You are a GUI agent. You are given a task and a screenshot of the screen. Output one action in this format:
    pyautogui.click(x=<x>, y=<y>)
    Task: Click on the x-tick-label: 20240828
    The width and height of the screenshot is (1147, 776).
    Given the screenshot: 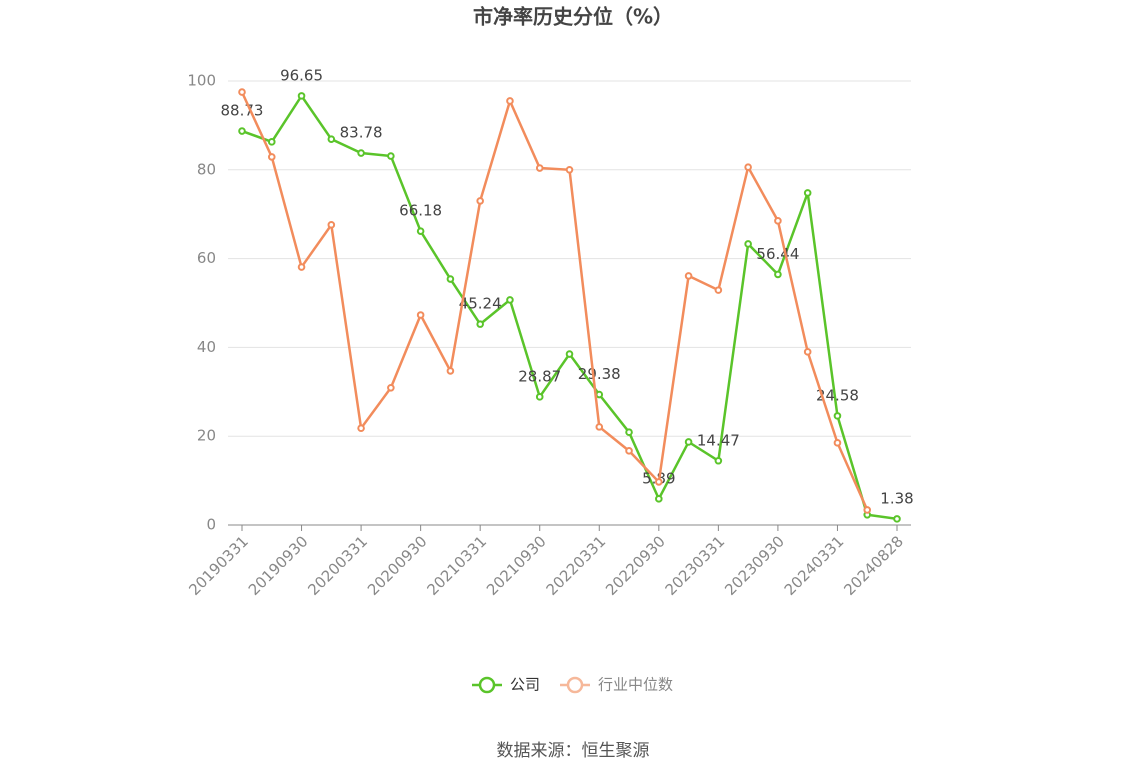 What is the action you would take?
    pyautogui.click(x=873, y=565)
    